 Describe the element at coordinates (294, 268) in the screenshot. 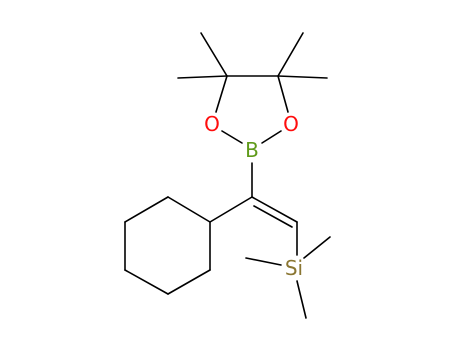

I see `atom-label: Si` at that location.